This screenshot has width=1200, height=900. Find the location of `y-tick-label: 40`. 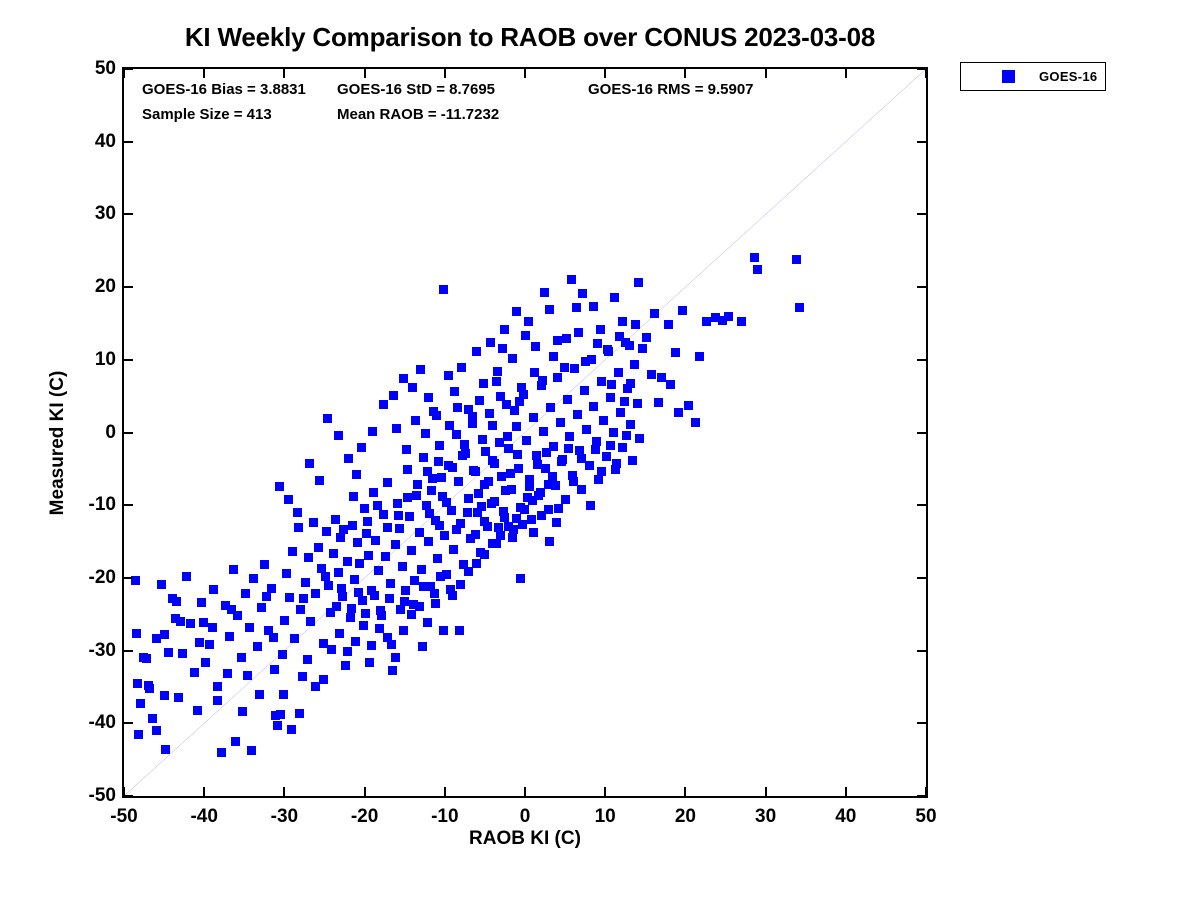

y-tick-label: 40 is located at coordinates (105, 141).